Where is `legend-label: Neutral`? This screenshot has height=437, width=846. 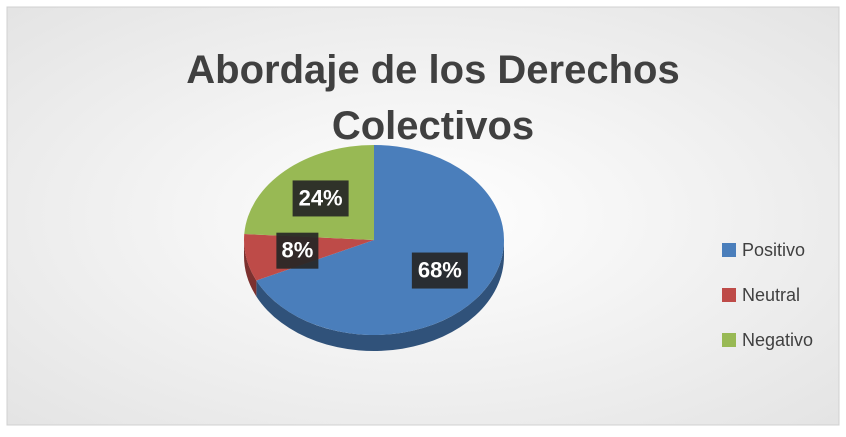 legend-label: Neutral is located at coordinates (771, 295).